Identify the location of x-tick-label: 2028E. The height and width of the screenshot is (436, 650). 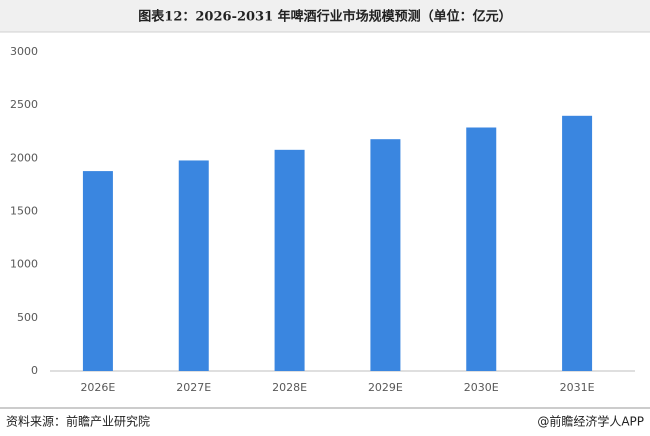
(289, 387).